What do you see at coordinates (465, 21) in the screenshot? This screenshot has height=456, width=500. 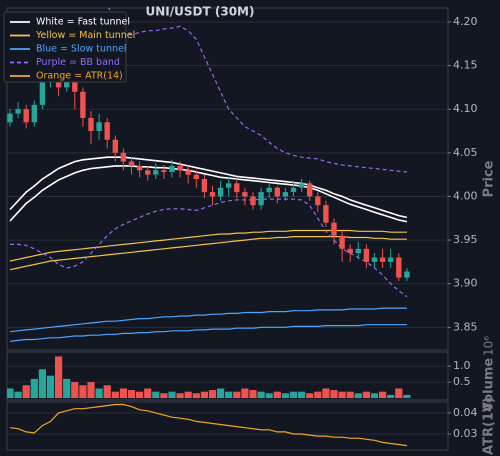 I see `y-tick-label: 4.20` at bounding box center [465, 21].